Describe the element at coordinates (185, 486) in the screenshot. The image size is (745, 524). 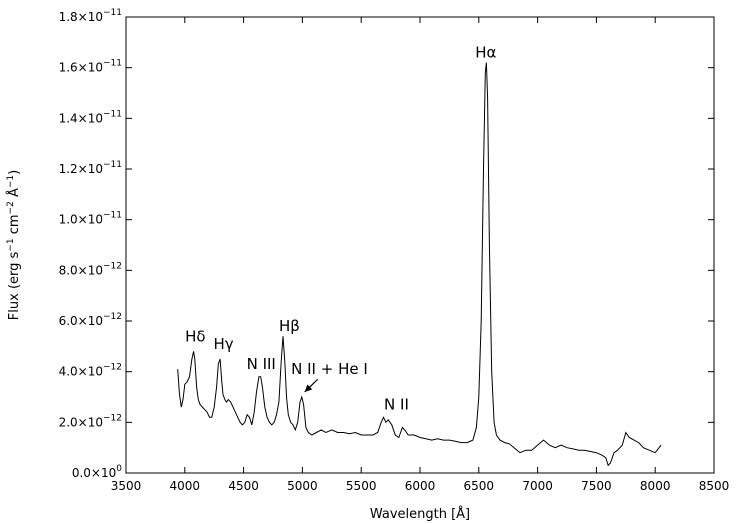
I see `x-tick-label: 4000` at that location.